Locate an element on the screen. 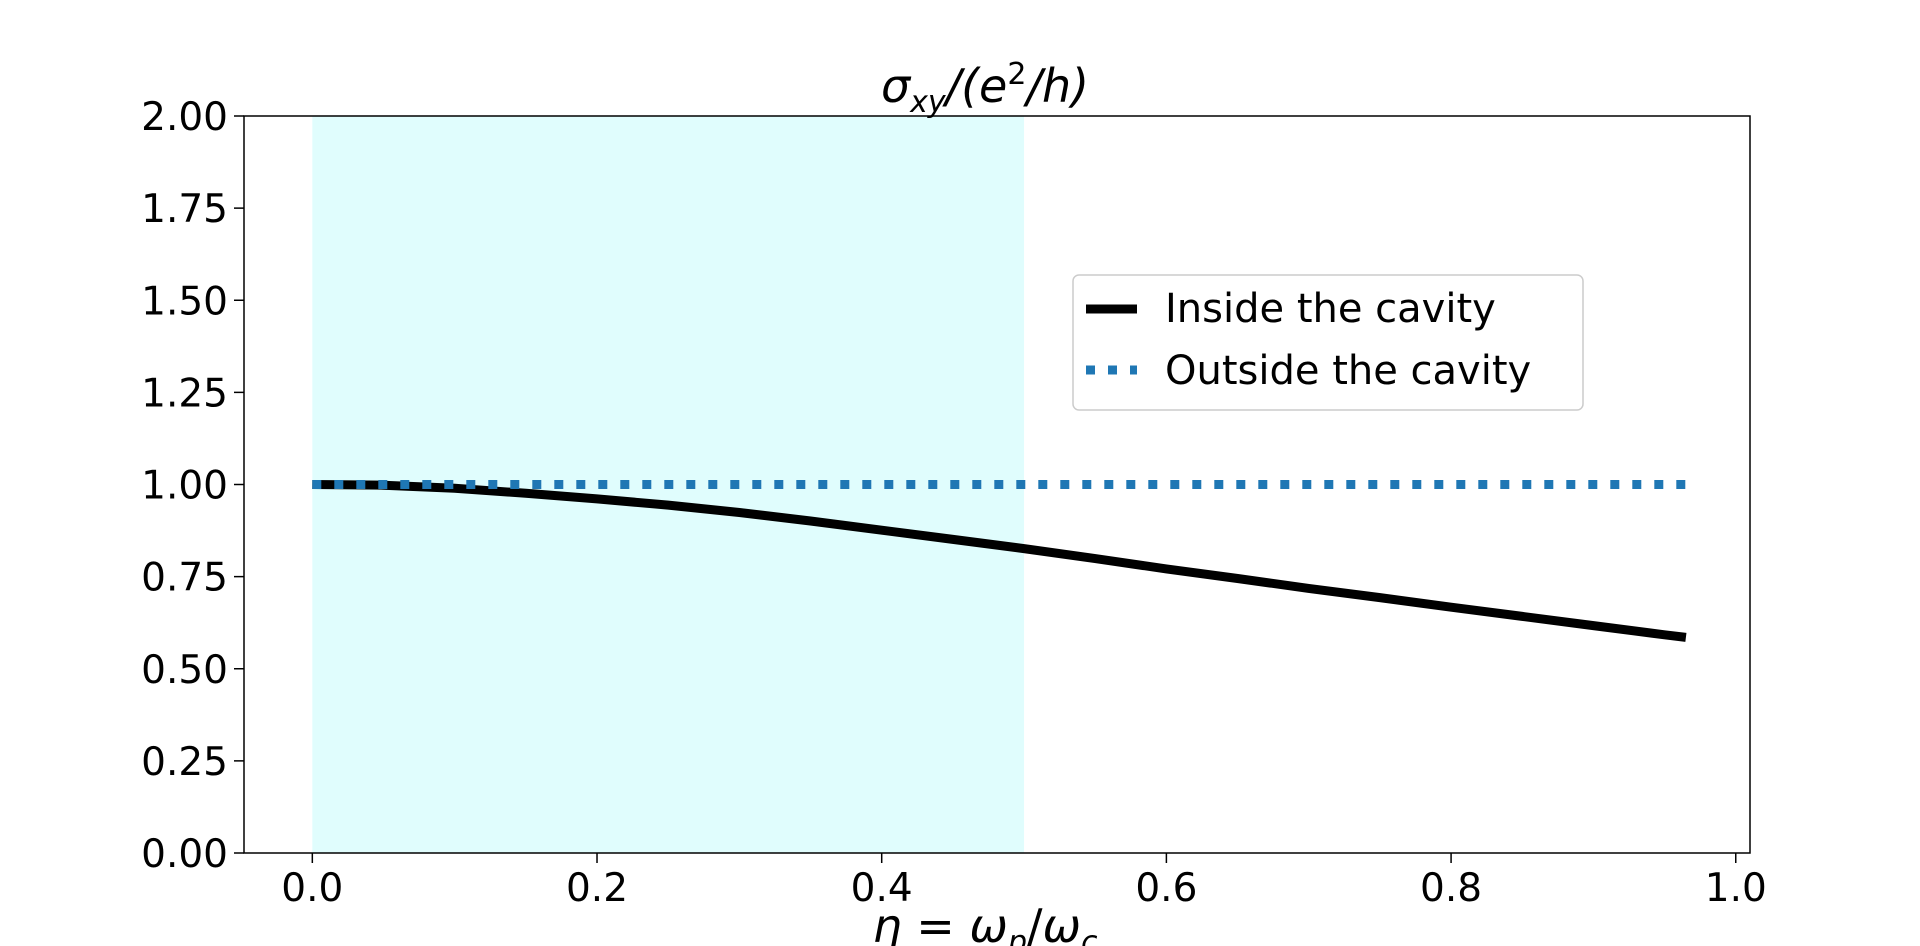 This screenshot has height=946, width=1920. y-tick-label: 0.00 is located at coordinates (184, 854).